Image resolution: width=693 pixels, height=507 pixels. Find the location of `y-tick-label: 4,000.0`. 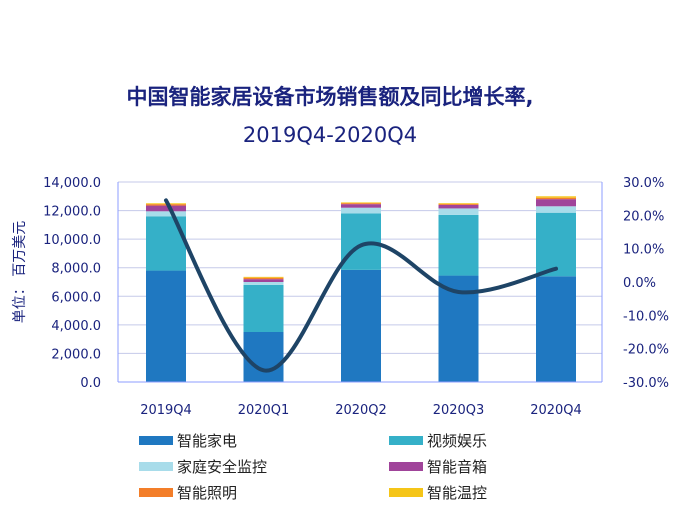

y-tick-label: 4,000.0 is located at coordinates (76, 326).